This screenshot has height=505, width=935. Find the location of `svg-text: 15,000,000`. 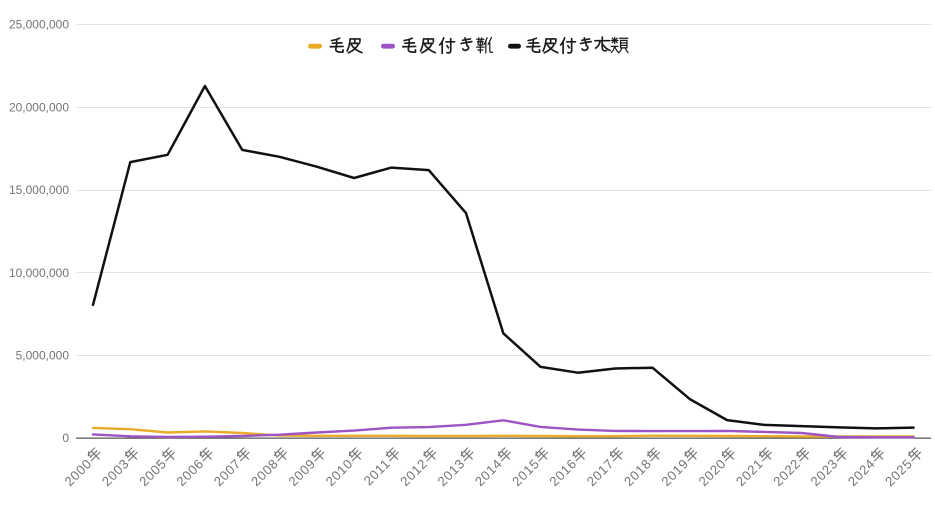

svg-text: 15,000,000 is located at coordinates (39, 190).